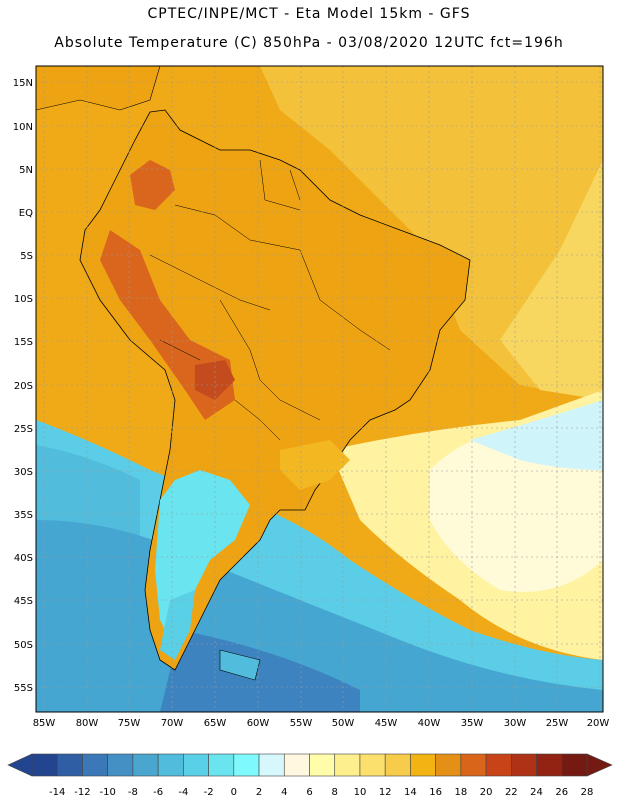 This screenshot has height=800, width=618. Describe the element at coordinates (26, 256) in the screenshot. I see `lat-label: 5S` at that location.